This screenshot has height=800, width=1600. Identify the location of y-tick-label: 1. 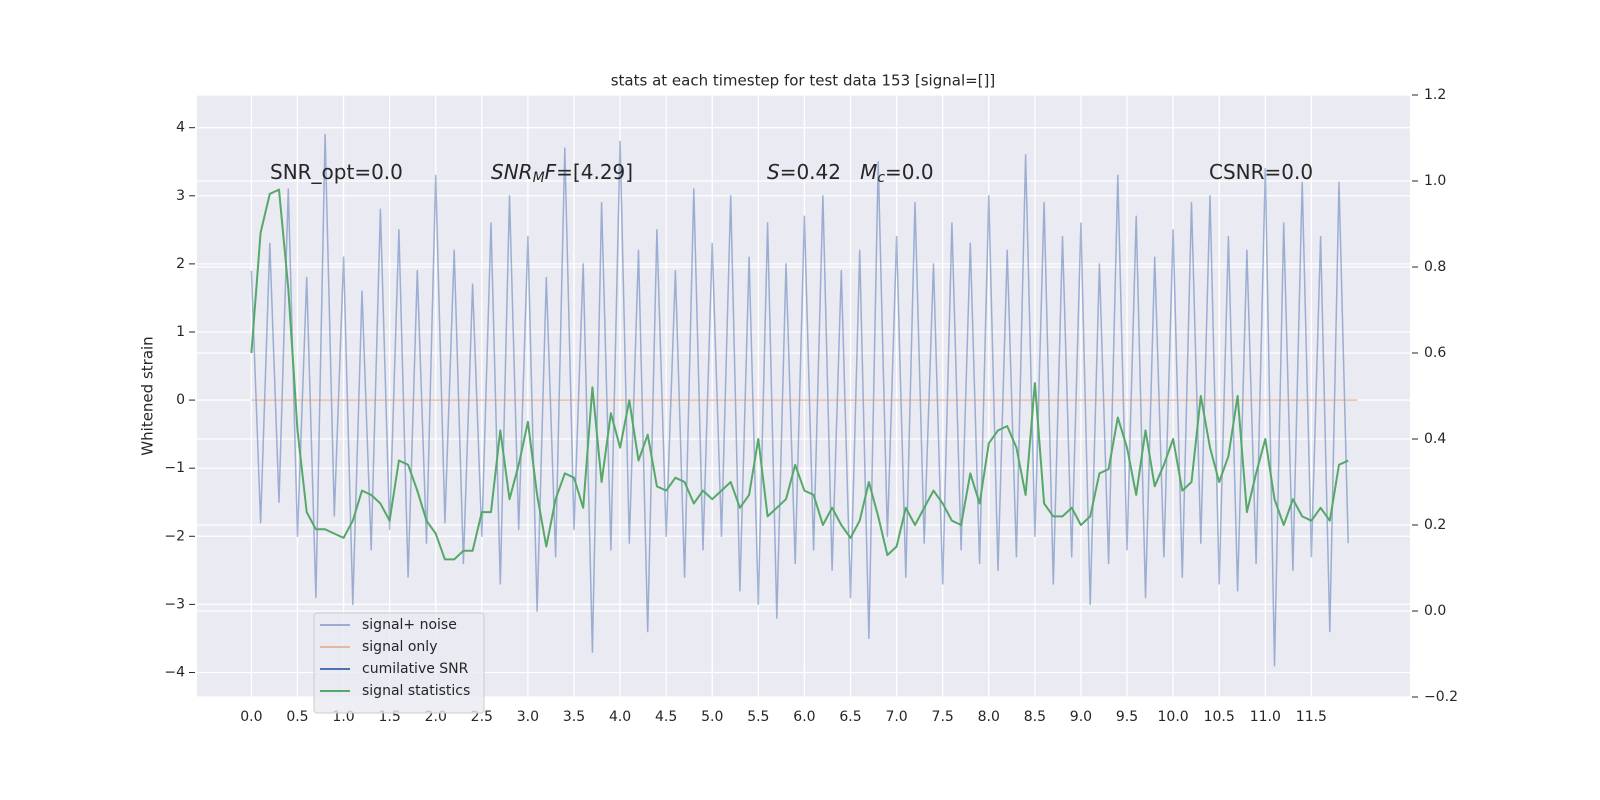
(180, 332).